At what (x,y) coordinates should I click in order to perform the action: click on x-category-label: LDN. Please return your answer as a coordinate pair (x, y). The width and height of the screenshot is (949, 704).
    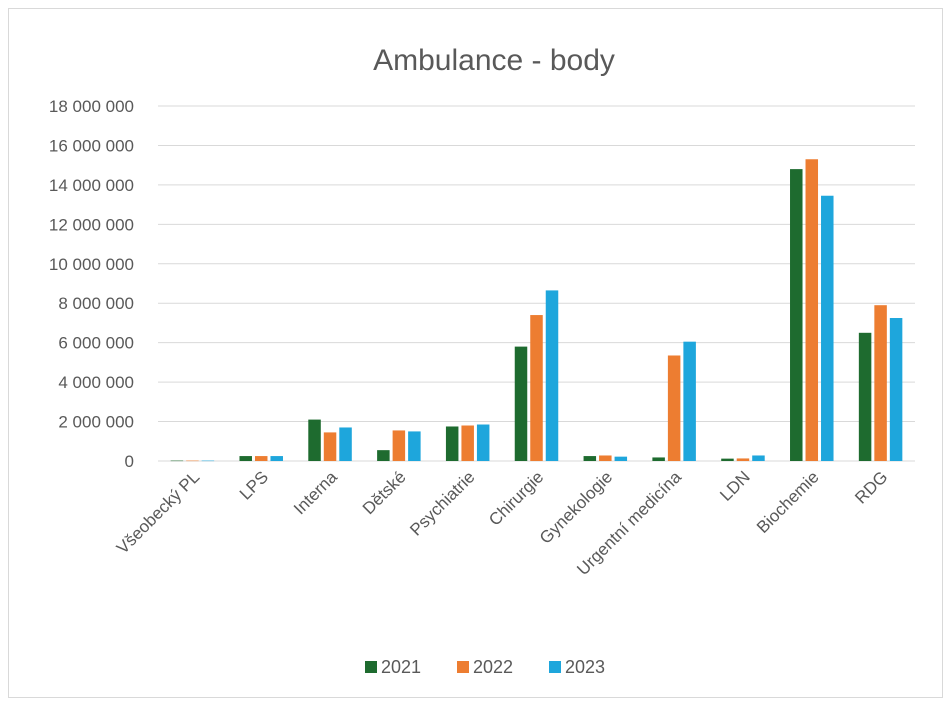
    Looking at the image, I should click on (734, 485).